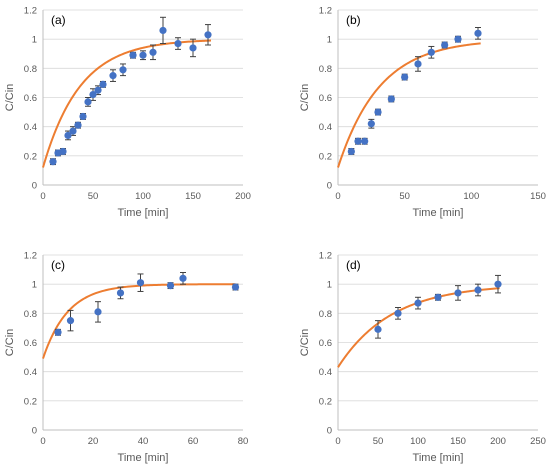  What do you see at coordinates (143, 196) in the screenshot?
I see `x-tick-label: 100` at bounding box center [143, 196].